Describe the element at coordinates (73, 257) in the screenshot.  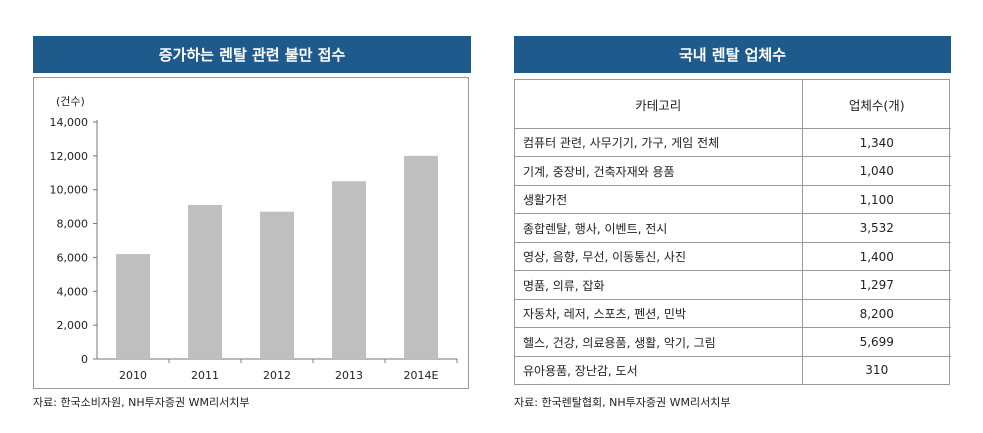
I see `y-tick-label: 6,000` at that location.